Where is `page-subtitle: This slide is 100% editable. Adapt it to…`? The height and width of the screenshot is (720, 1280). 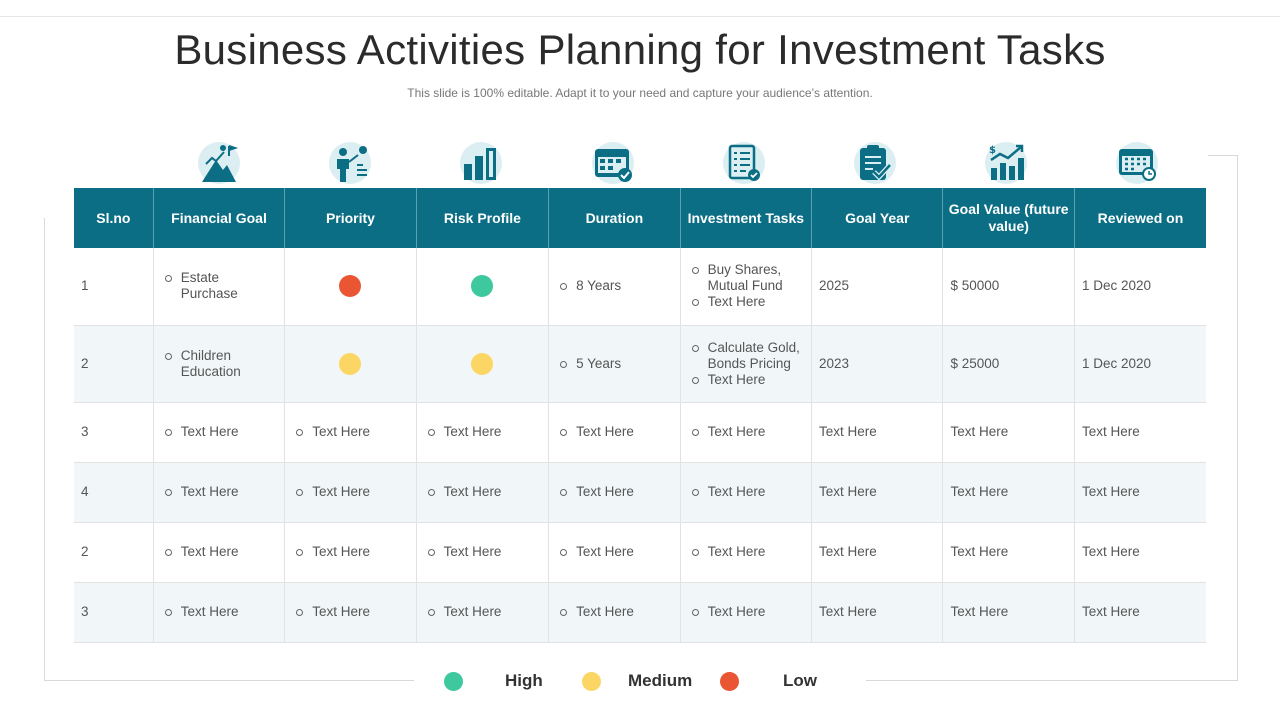 page-subtitle: This slide is 100% editable. Adapt it to… is located at coordinates (640, 93).